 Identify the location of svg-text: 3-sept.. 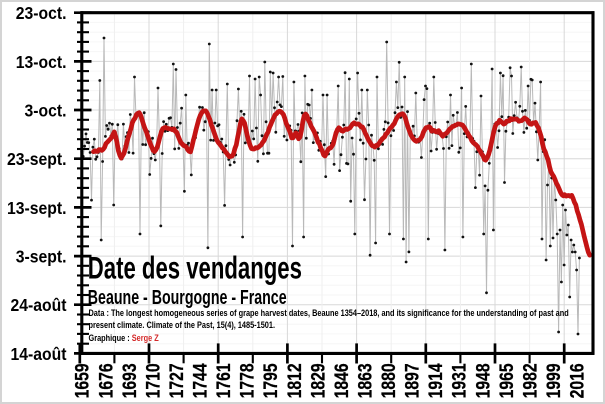
(41, 256).